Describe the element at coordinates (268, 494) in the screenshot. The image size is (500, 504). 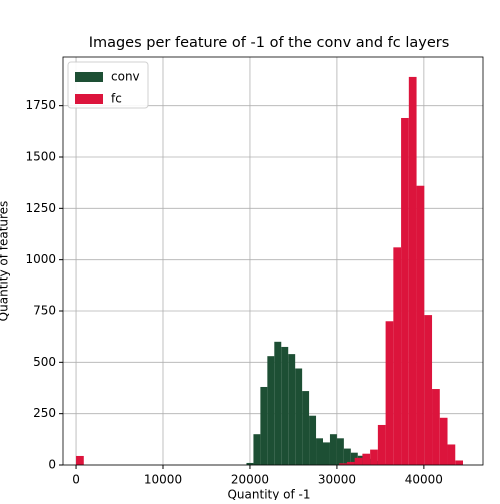
I see `x-axis-label: Quantity of -1` at that location.